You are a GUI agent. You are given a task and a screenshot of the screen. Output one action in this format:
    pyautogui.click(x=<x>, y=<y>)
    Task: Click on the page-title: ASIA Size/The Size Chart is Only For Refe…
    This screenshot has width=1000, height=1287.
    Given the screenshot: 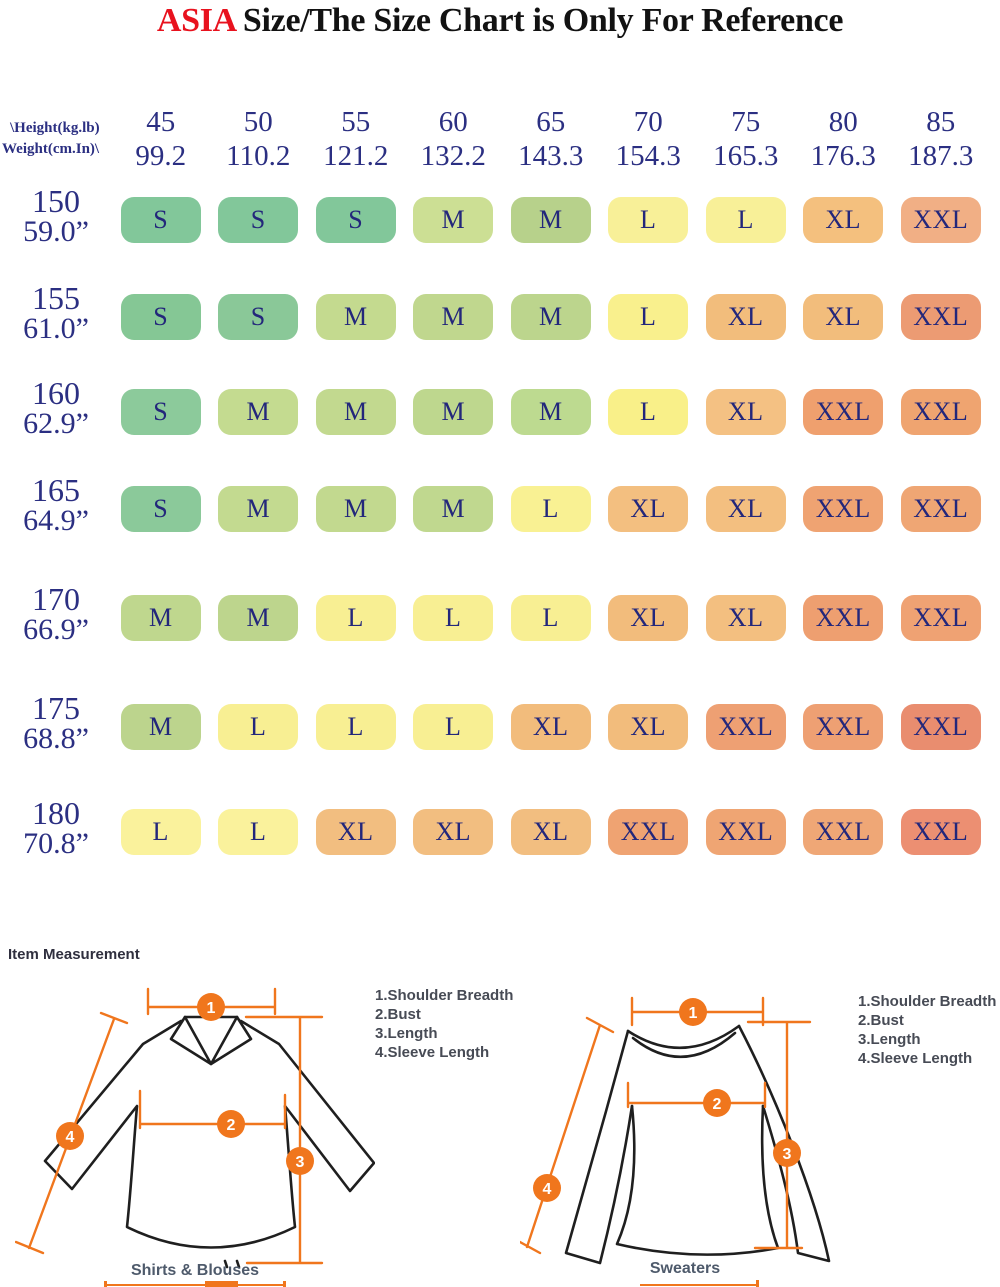 What is the action you would take?
    pyautogui.click(x=500, y=21)
    